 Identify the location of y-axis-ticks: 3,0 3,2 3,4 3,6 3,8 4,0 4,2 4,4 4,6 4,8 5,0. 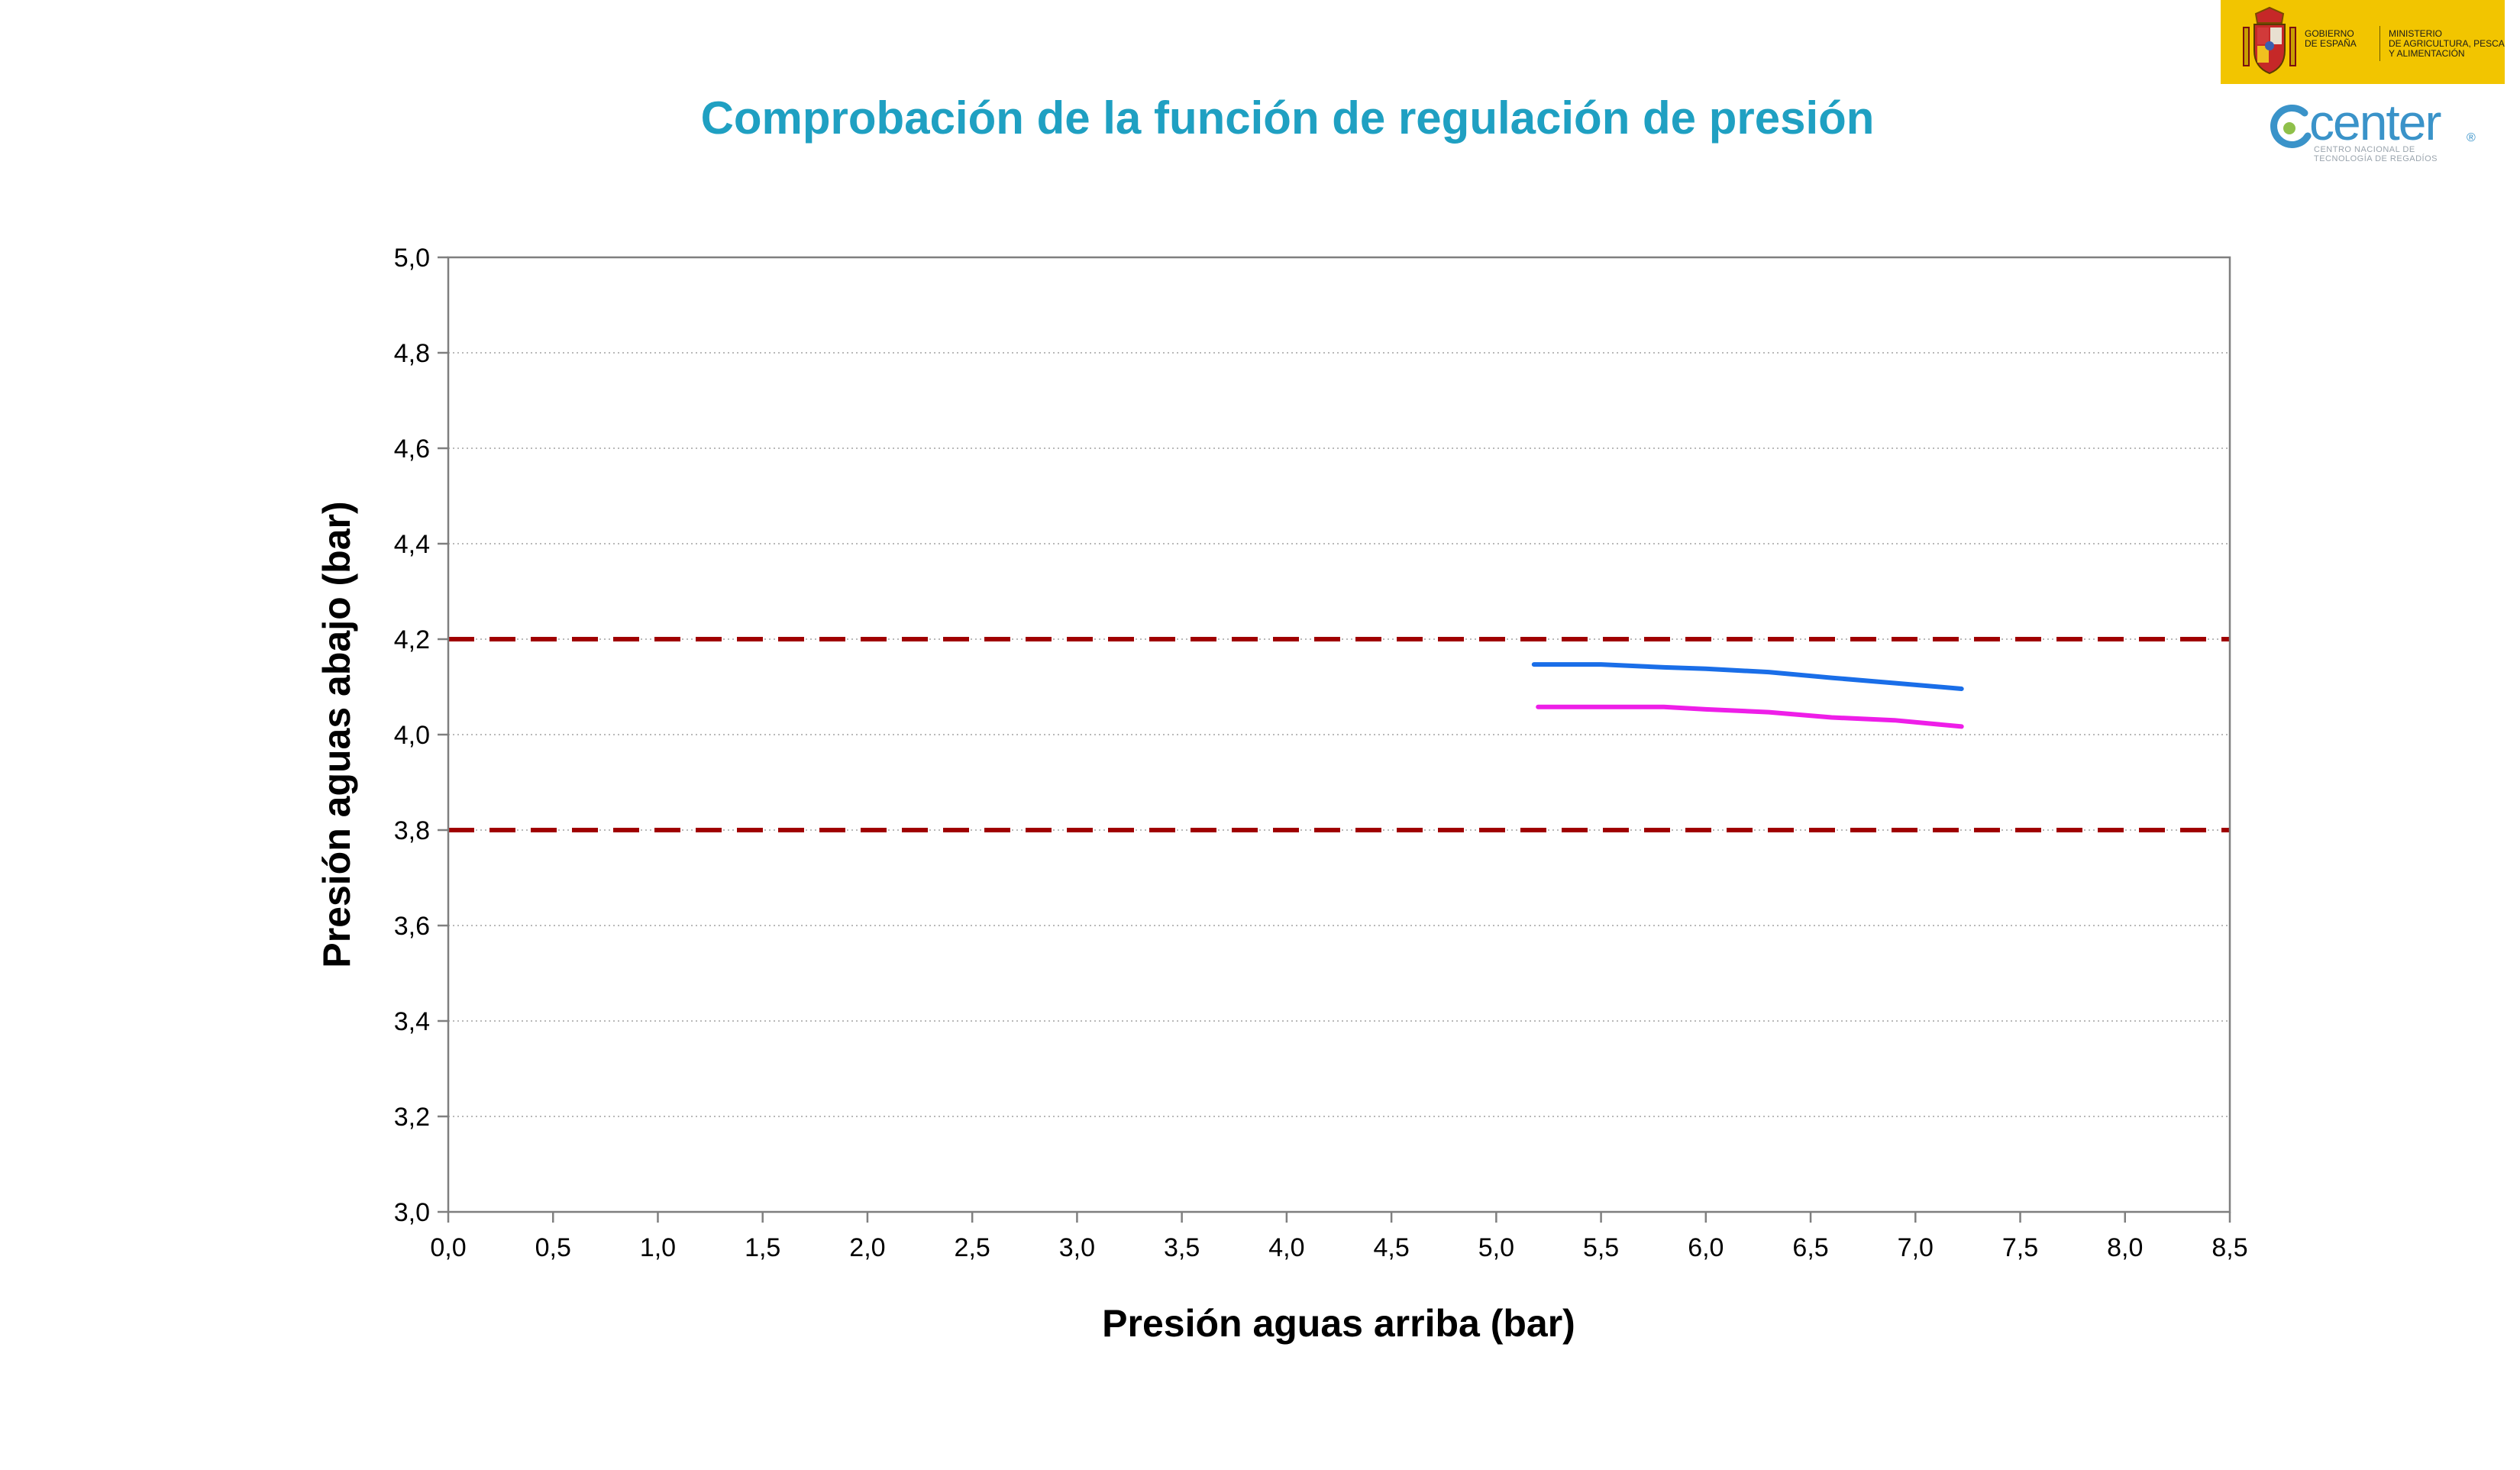
(421, 735).